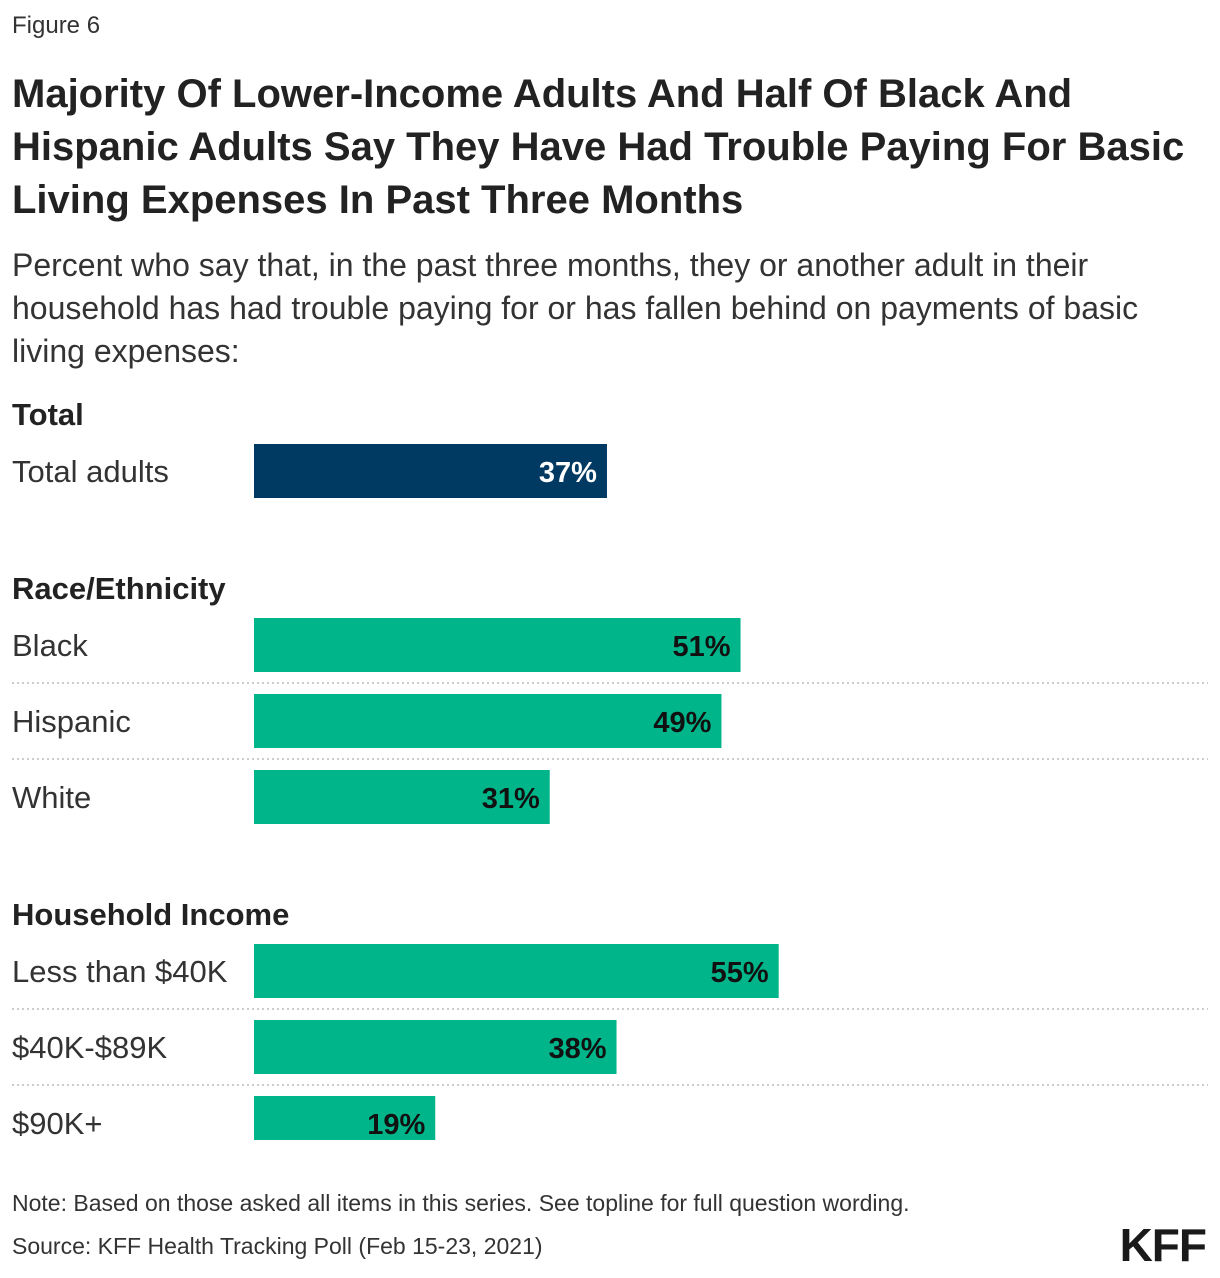 This screenshot has width=1220, height=1278. I want to click on category-label: White, so click(51, 797).